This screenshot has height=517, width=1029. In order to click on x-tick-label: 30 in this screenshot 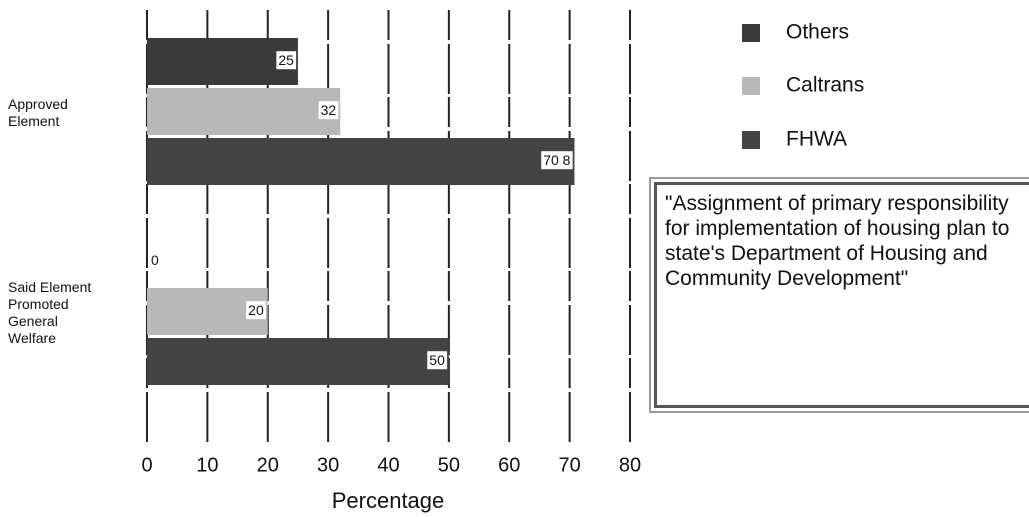, I will do `click(328, 465)`.